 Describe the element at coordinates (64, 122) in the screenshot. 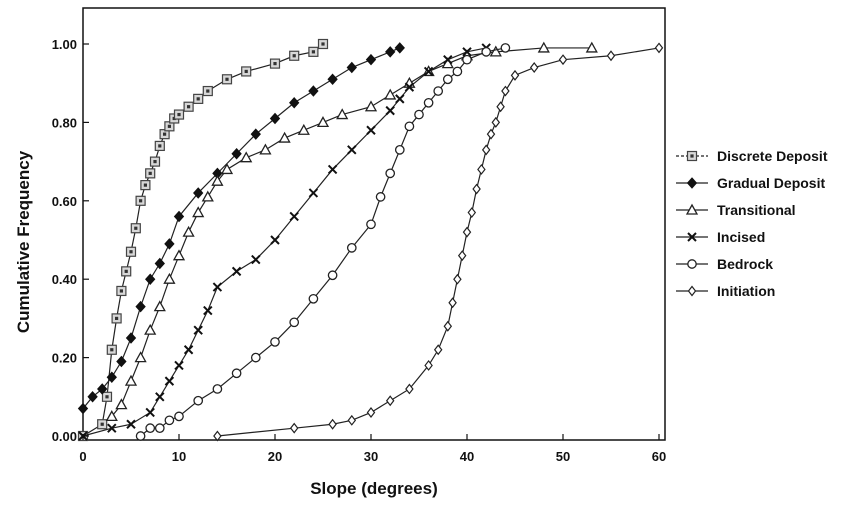

I see `y-tick-label: 0.80` at that location.